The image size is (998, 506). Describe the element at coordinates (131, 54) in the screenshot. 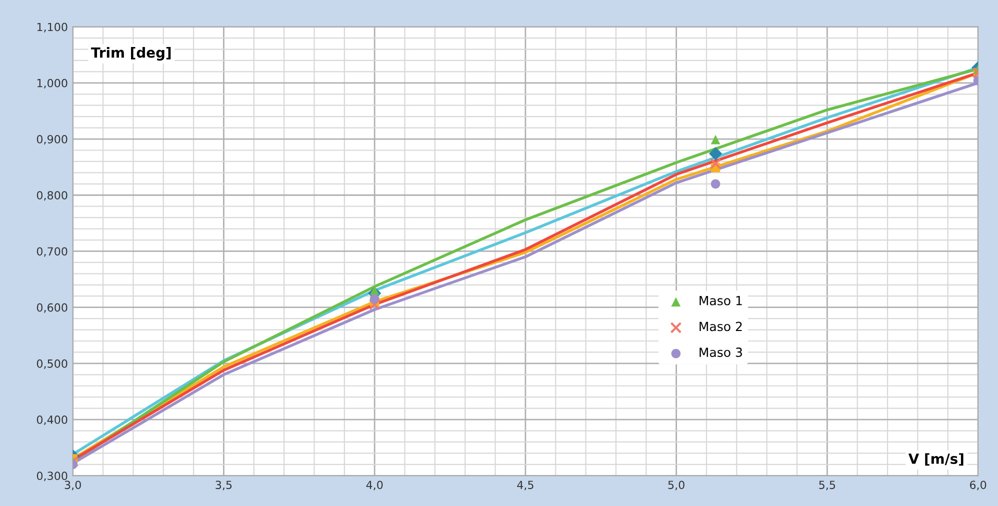

I see `y-axis-title: Trim [deg]` at that location.